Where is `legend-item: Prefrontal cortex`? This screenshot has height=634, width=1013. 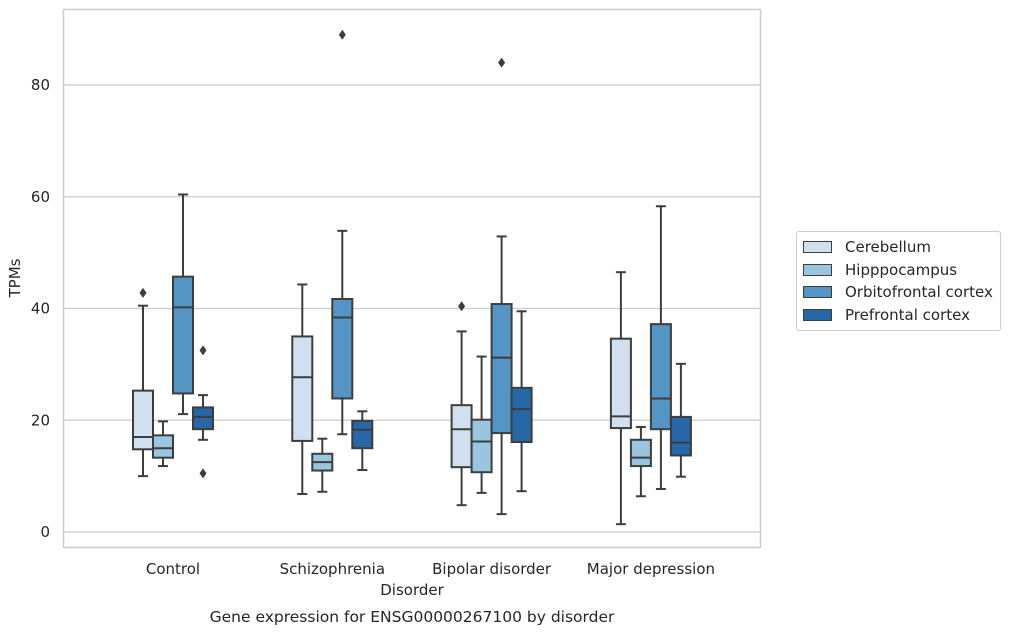
legend-item: Prefrontal cortex is located at coordinates (898, 315).